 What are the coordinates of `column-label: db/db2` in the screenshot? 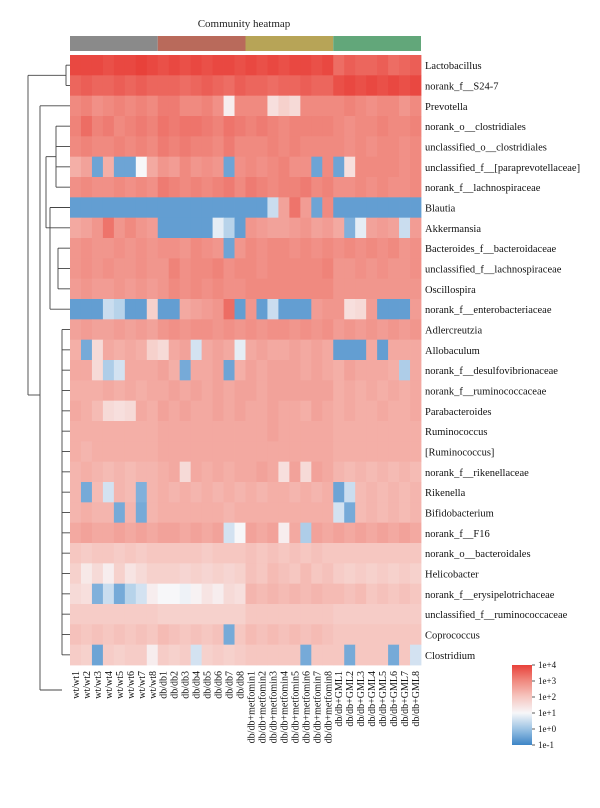 It's located at (175, 685).